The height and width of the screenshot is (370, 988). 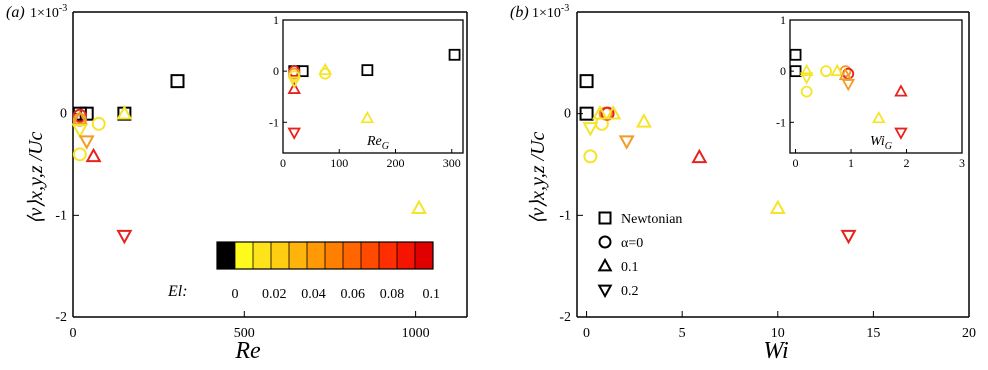 What do you see at coordinates (618, 291) in the screenshot?
I see `legend-item: 0.2` at bounding box center [618, 291].